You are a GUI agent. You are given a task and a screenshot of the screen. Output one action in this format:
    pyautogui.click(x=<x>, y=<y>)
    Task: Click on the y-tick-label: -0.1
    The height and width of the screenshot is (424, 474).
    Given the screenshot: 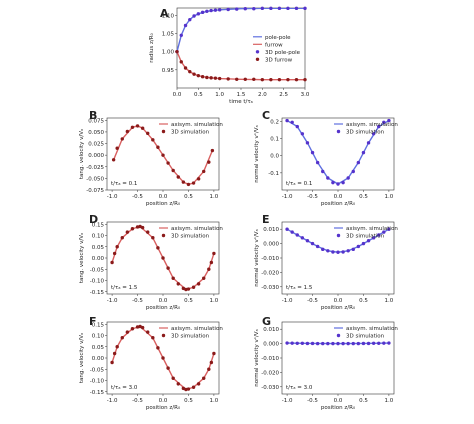 What is the action you would take?
    pyautogui.click(x=273, y=174)
    